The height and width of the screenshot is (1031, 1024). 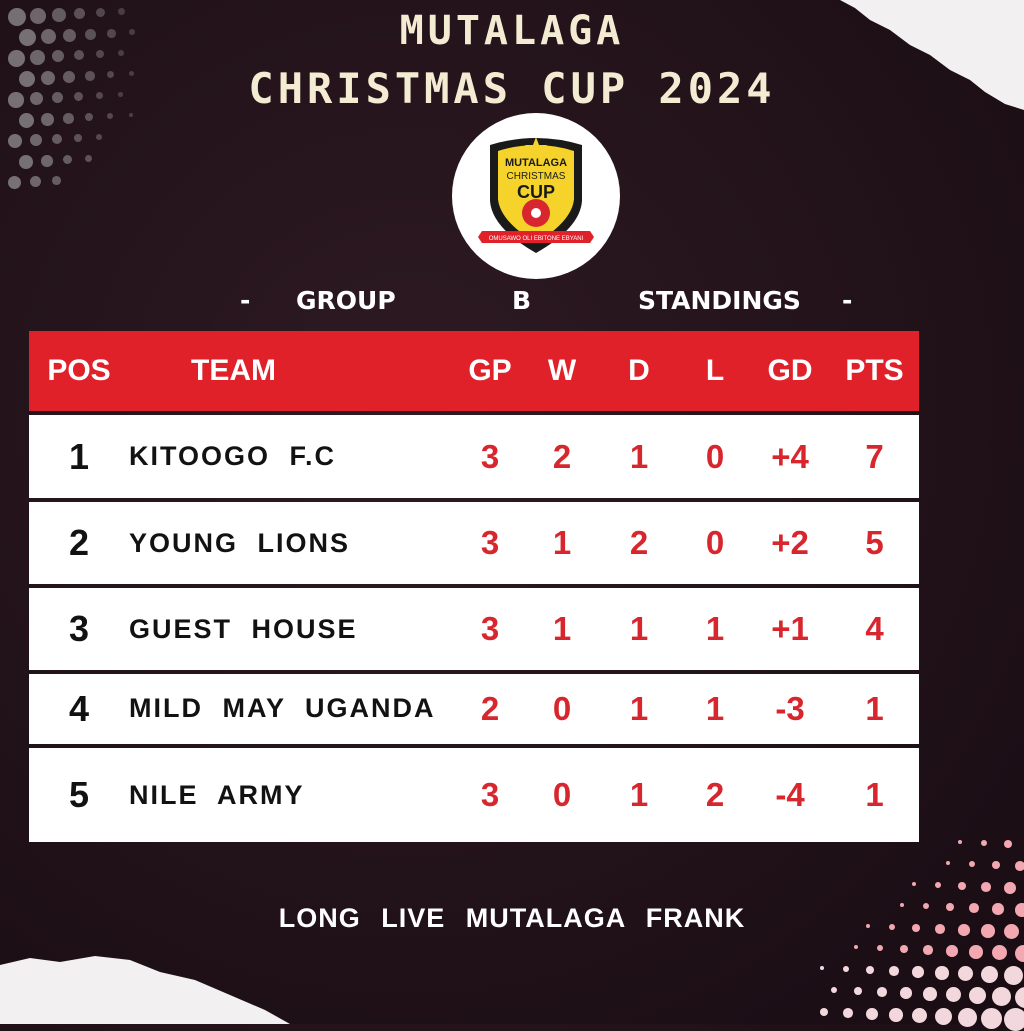 What do you see at coordinates (790, 709) in the screenshot?
I see `row-gd: -3` at bounding box center [790, 709].